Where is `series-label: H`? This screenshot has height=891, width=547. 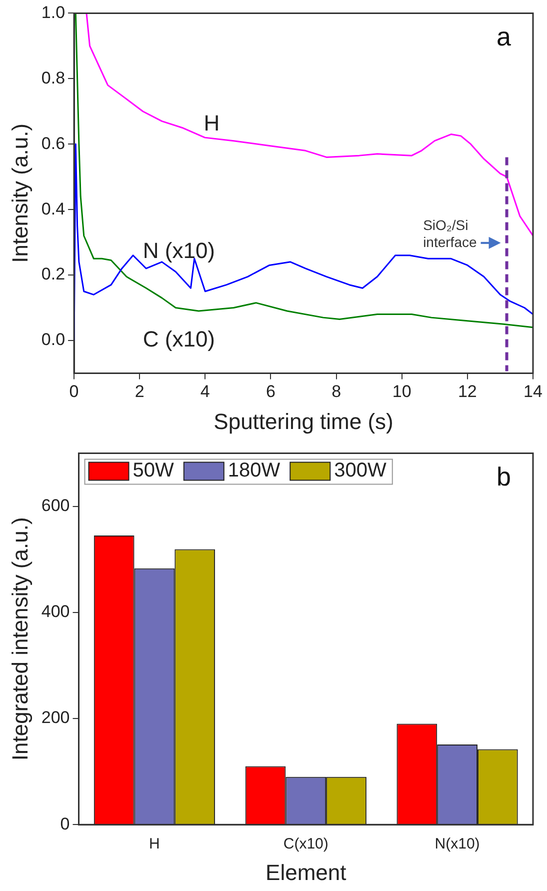 series-label: H is located at coordinates (212, 123).